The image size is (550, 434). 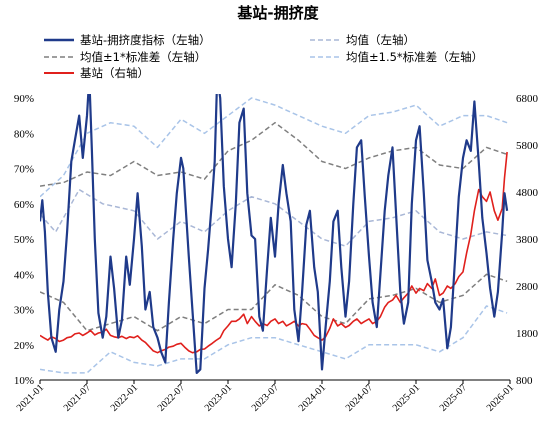 What do you see at coordinates (77, 397) in the screenshot?
I see `x-tick-label: 2021-07` at bounding box center [77, 397].